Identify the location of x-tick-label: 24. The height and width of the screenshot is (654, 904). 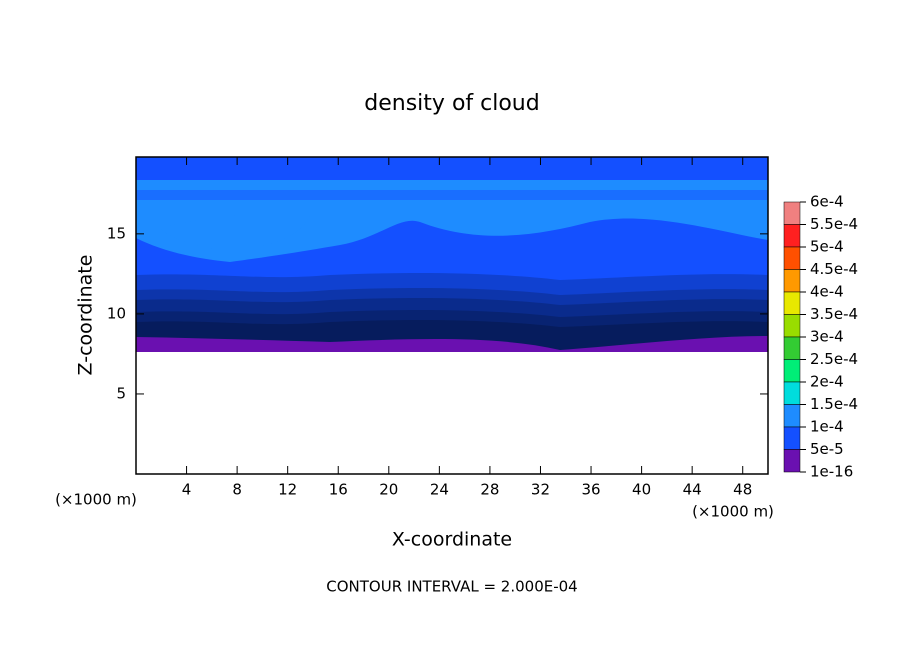
(439, 490).